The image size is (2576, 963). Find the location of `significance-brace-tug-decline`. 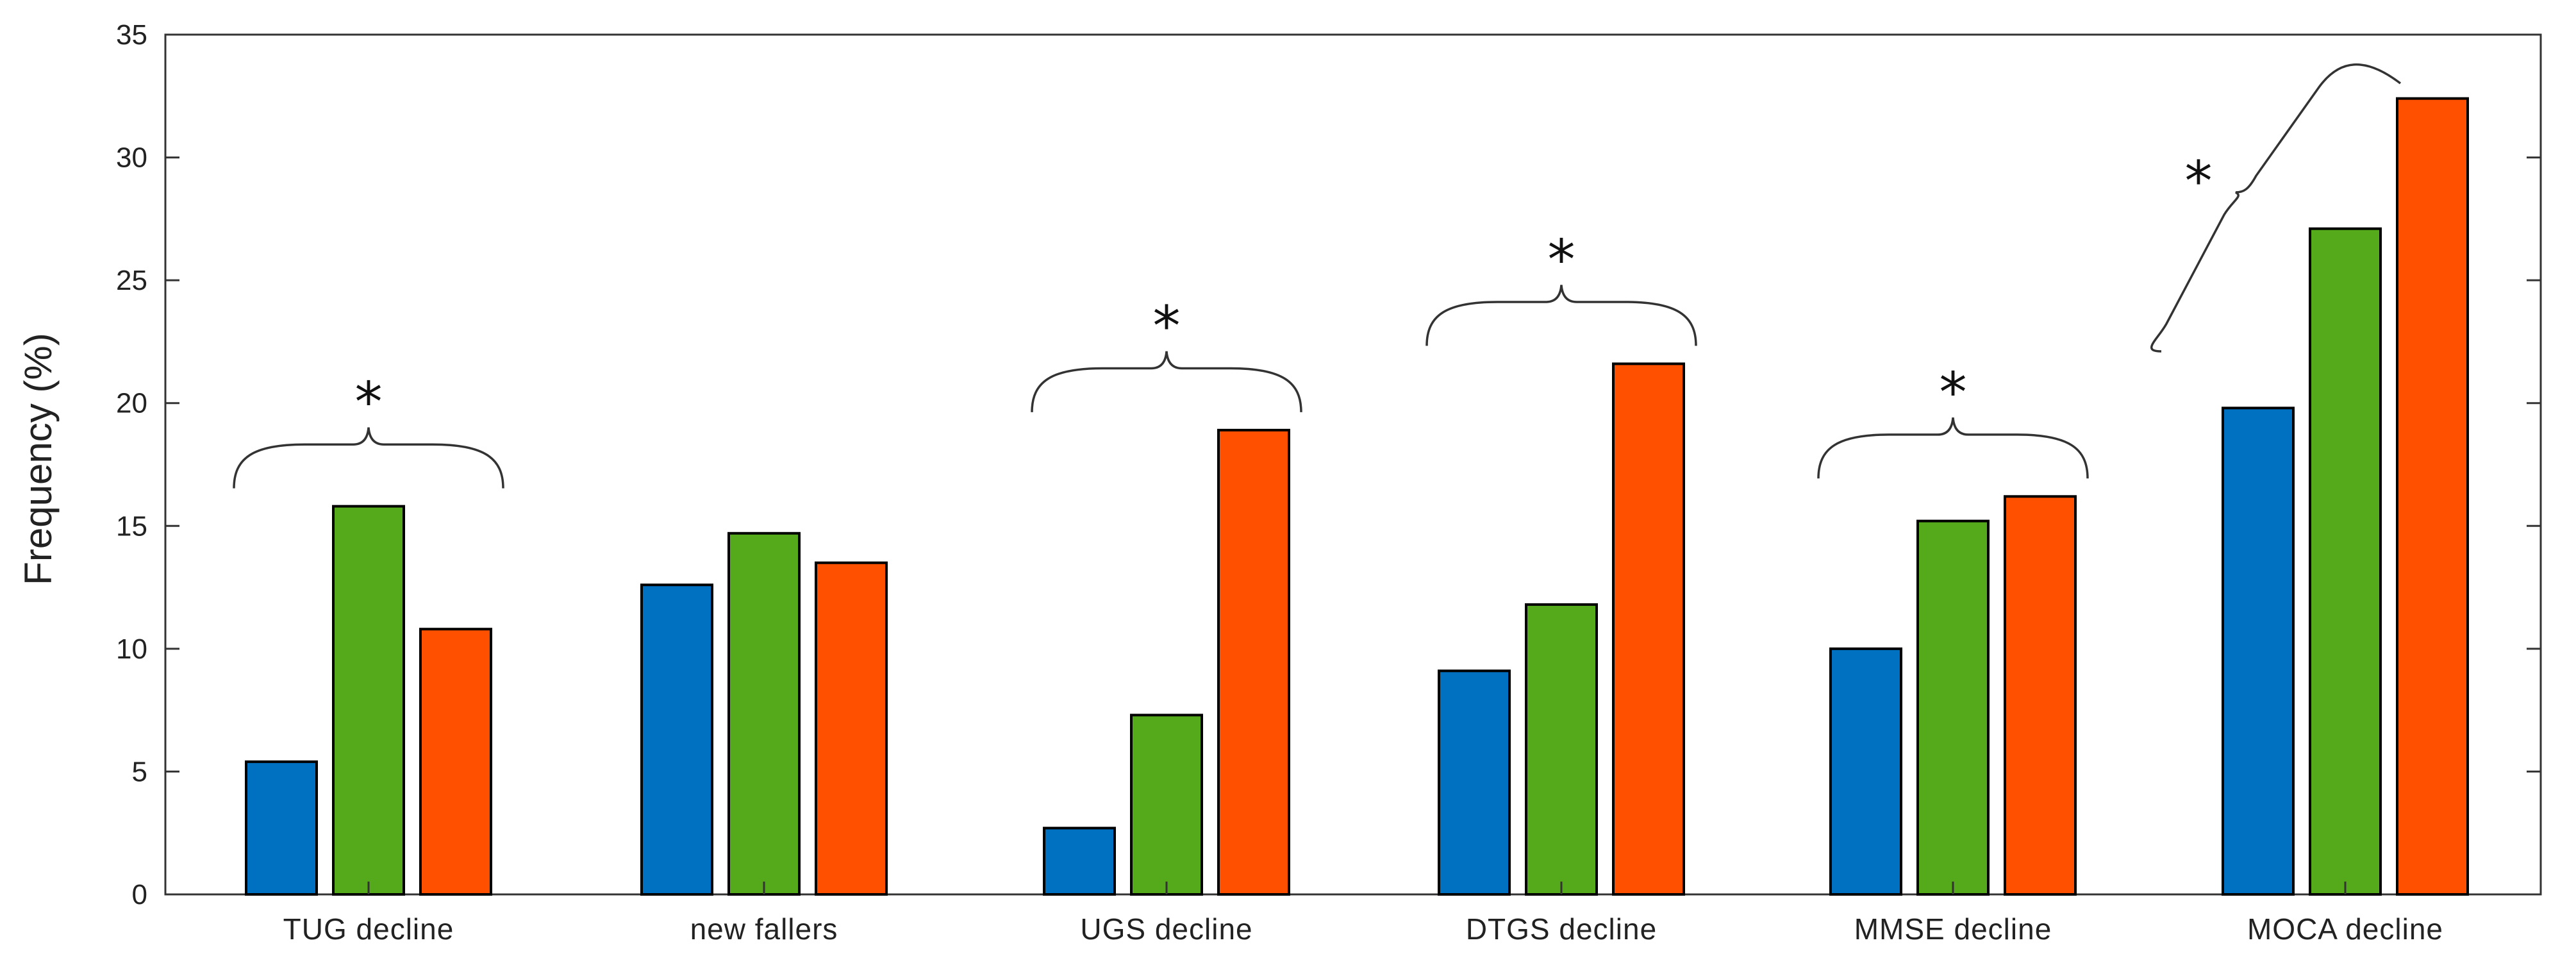

significance-brace-tug-decline is located at coordinates (368, 458).